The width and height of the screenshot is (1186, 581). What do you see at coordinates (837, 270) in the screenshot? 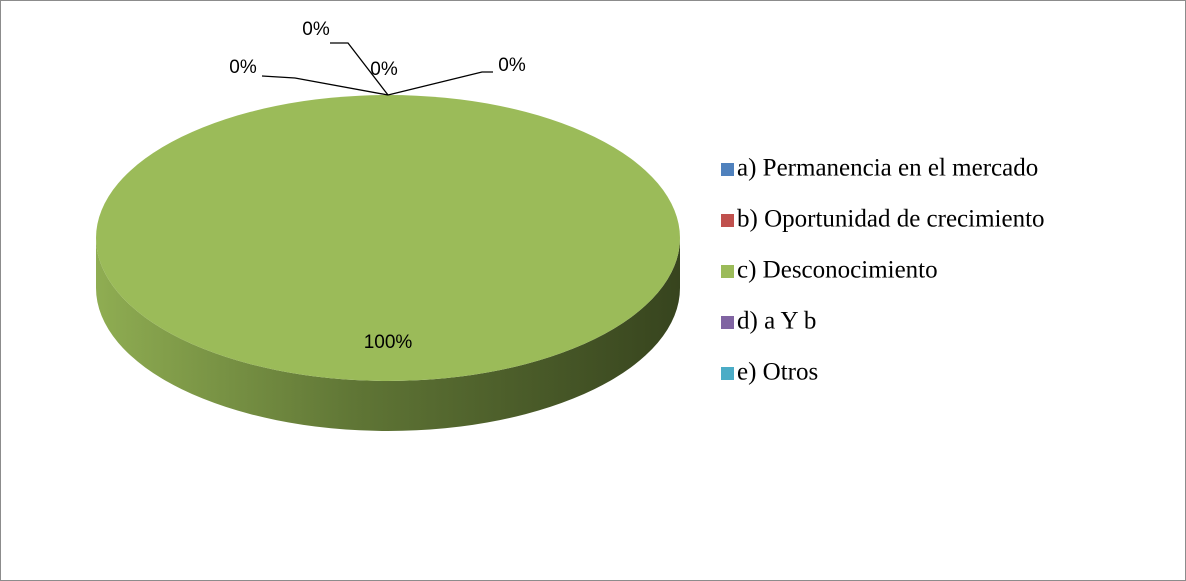
I see `legend-label: c) Desconocimiento` at bounding box center [837, 270].